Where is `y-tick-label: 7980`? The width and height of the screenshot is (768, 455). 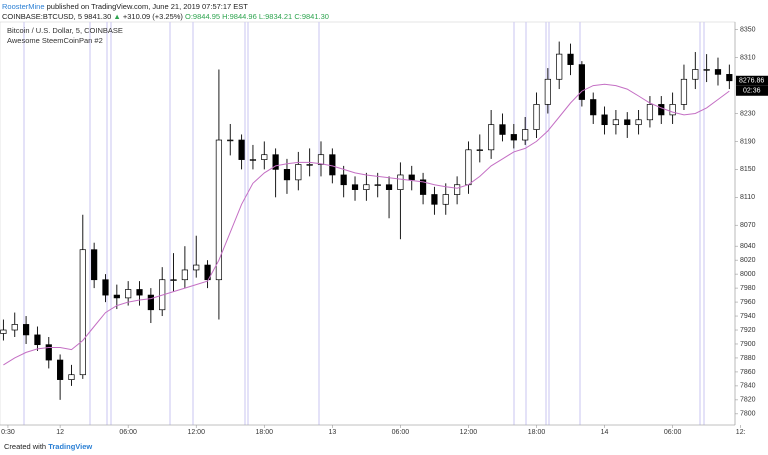
y-tick-label: 7980 is located at coordinates (748, 288).